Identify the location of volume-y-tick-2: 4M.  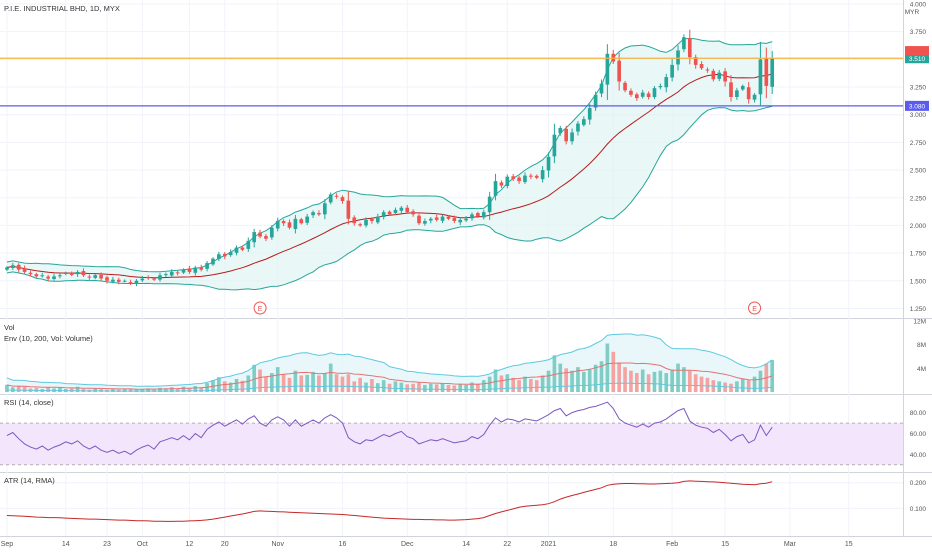
(921, 369).